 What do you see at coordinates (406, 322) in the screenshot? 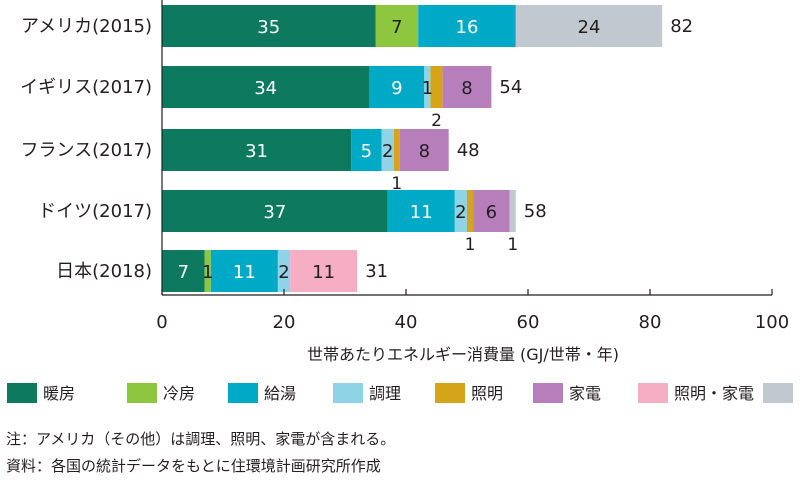
I see `x-tick-label: 40` at bounding box center [406, 322].